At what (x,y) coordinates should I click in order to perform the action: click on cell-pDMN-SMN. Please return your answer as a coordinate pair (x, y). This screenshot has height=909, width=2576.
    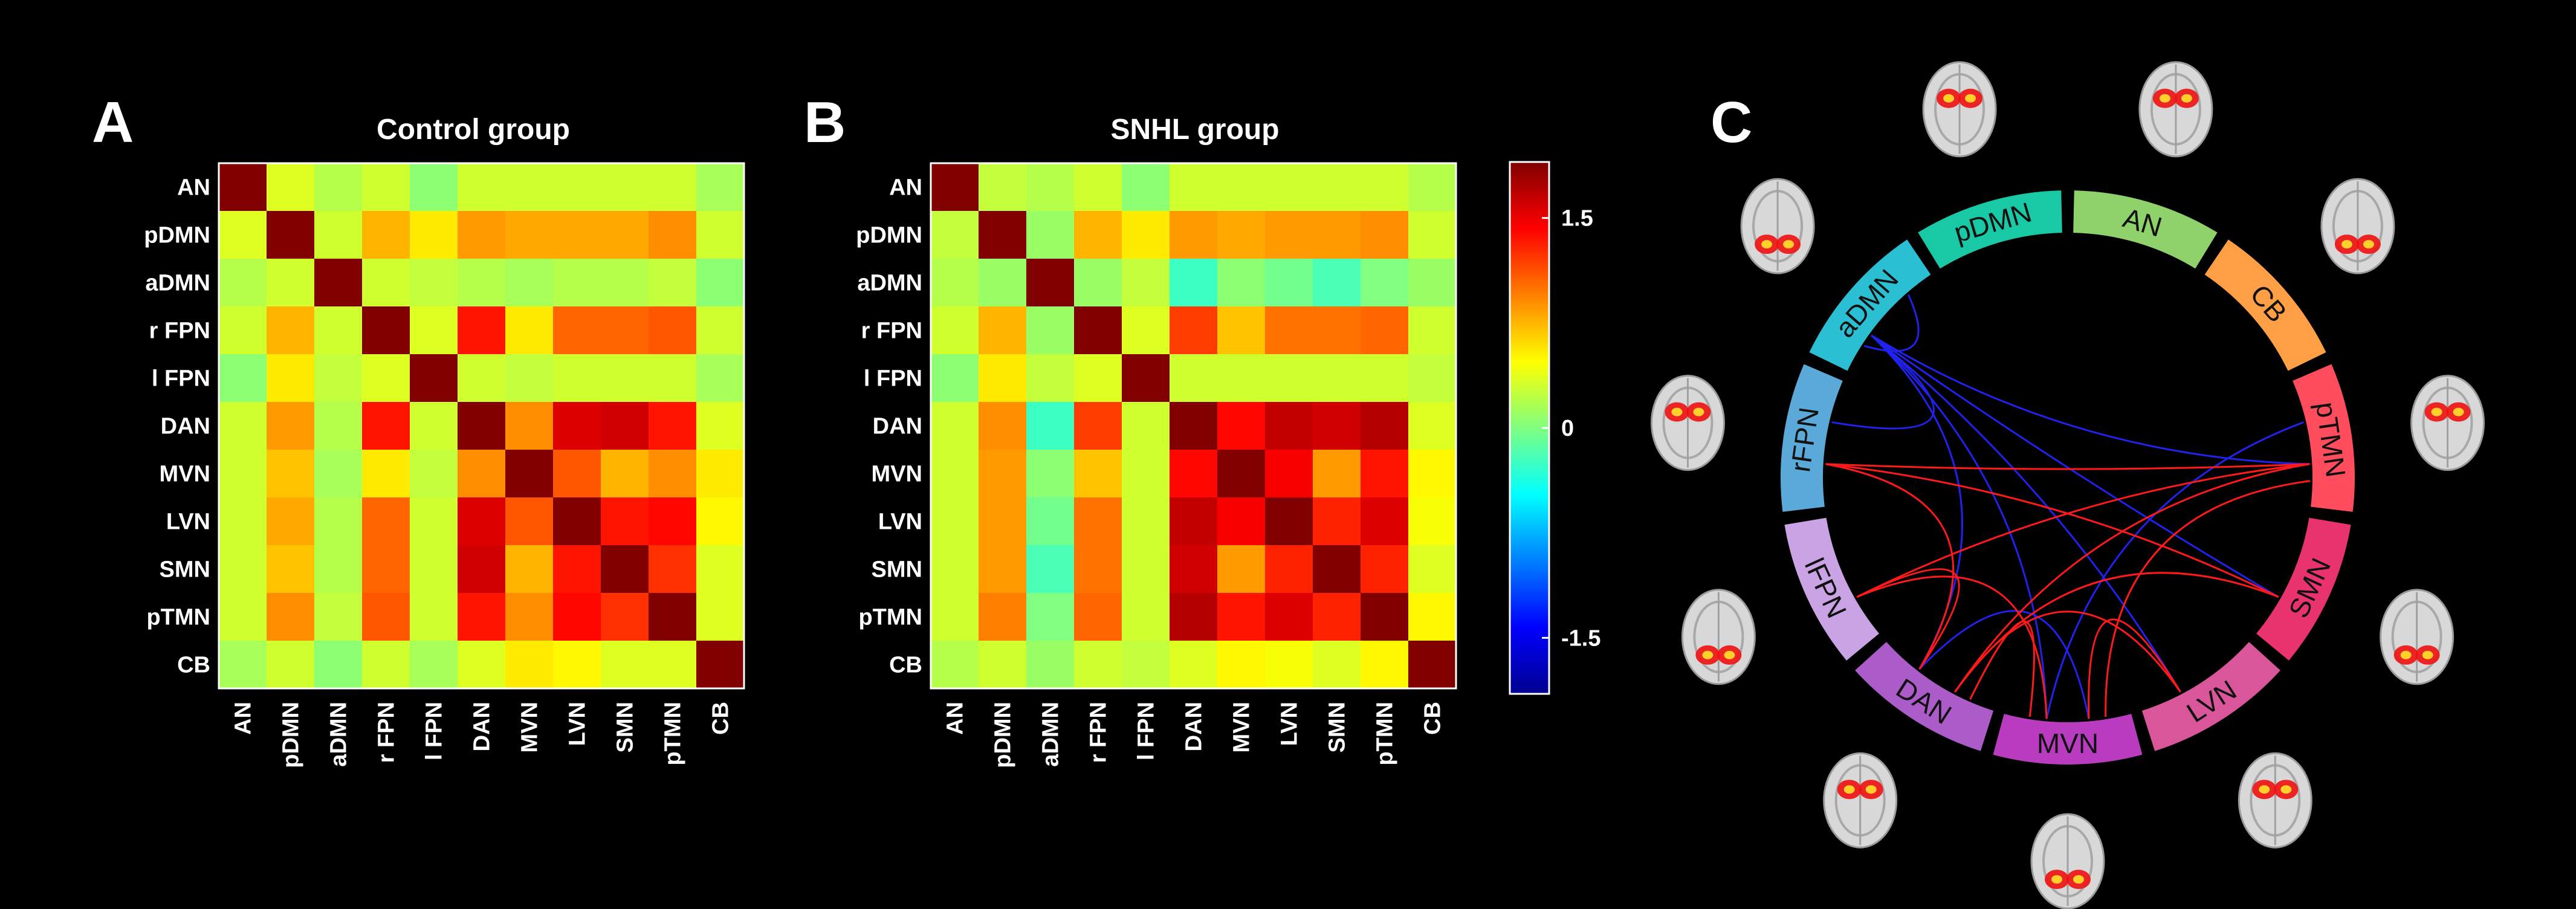
    Looking at the image, I should click on (1337, 235).